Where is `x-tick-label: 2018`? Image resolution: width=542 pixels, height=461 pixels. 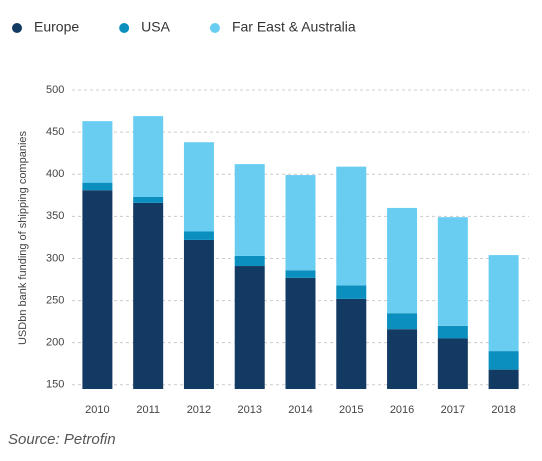 x-tick-label: 2018 is located at coordinates (503, 410).